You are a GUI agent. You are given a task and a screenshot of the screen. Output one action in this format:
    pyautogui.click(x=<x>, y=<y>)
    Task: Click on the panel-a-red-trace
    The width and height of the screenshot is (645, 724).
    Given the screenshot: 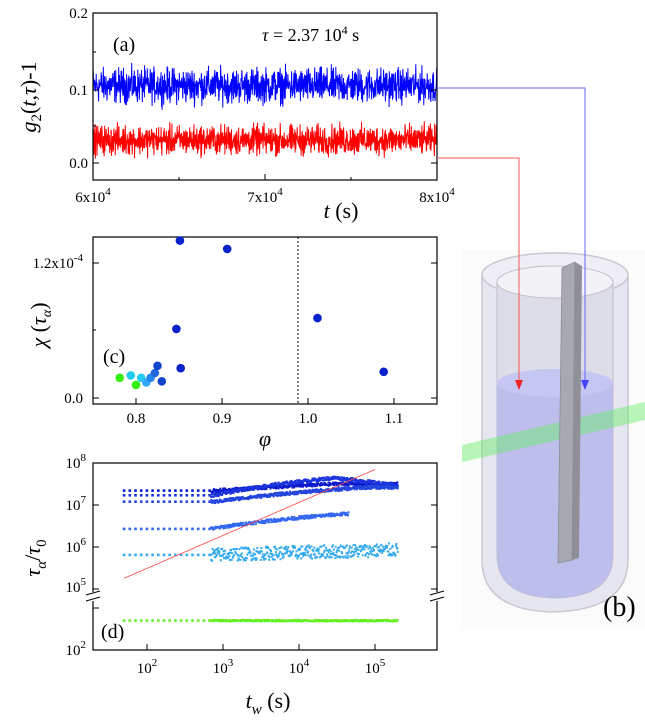 What is the action you would take?
    pyautogui.click(x=265, y=140)
    